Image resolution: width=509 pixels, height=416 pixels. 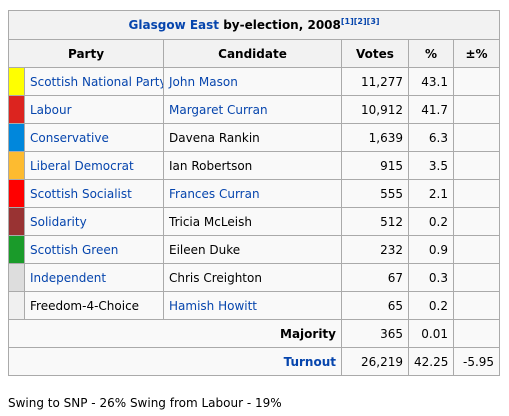 What do you see at coordinates (51, 109) in the screenshot?
I see `party-link: Labour` at bounding box center [51, 109].